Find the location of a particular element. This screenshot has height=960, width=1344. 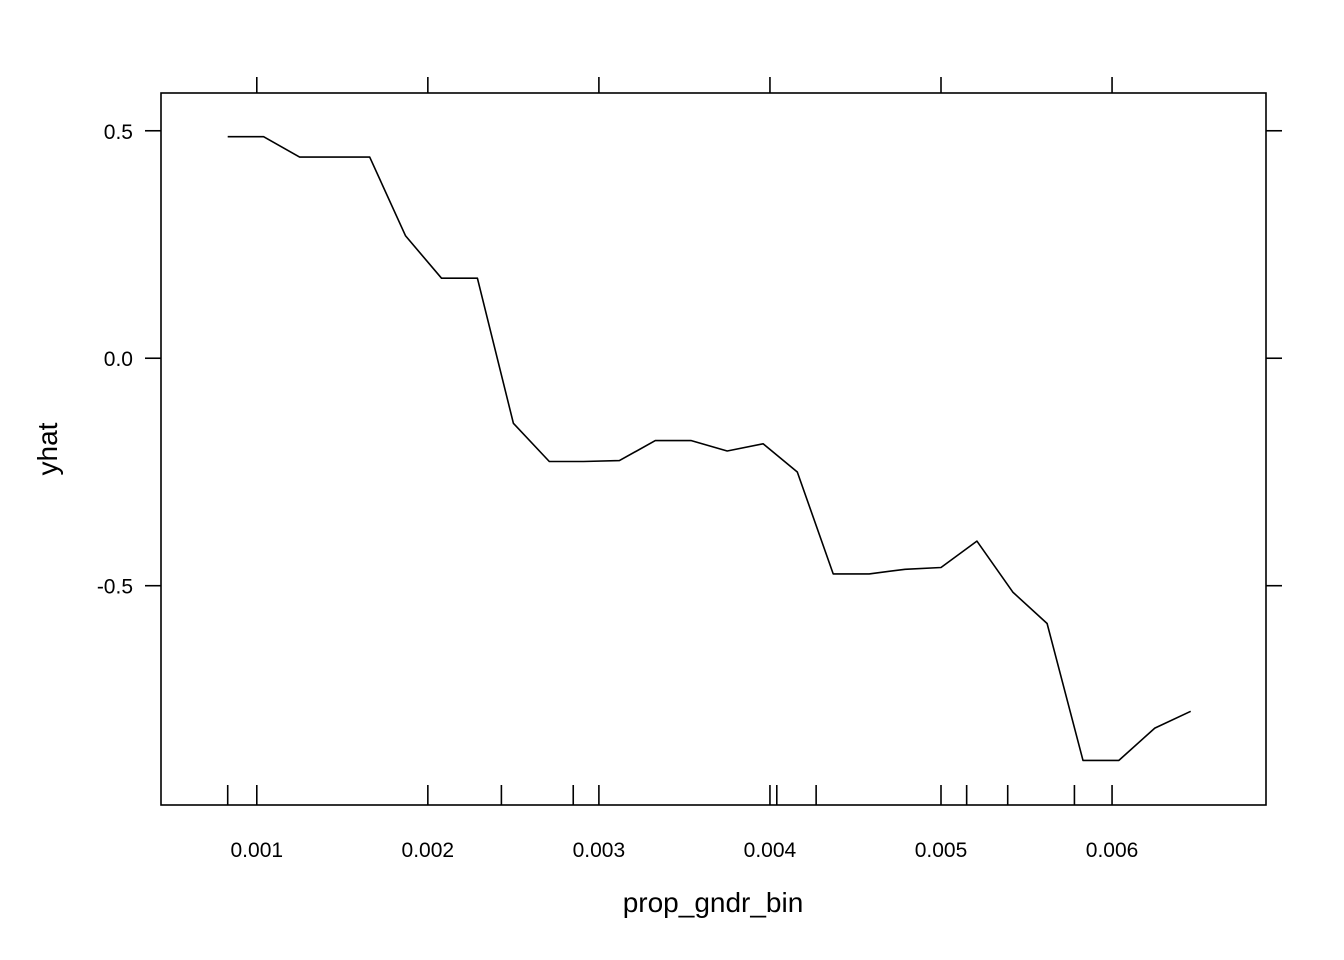

y-tick-label: 0.0 is located at coordinates (118, 359).